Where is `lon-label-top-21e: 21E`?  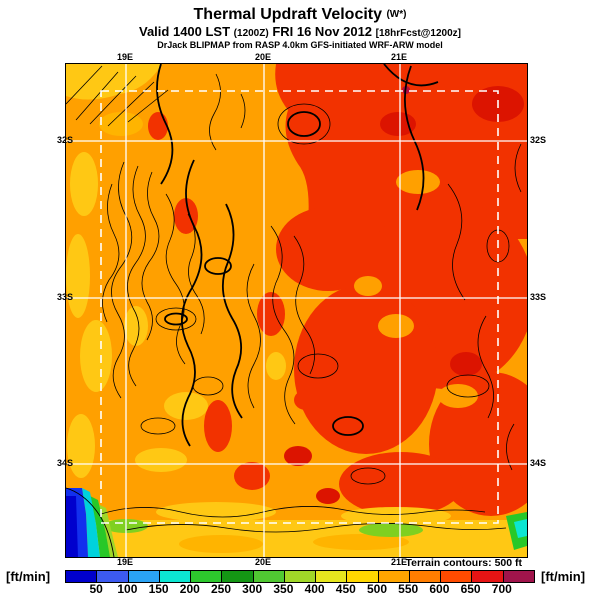
lon-label-top-21e: 21E is located at coordinates (399, 57).